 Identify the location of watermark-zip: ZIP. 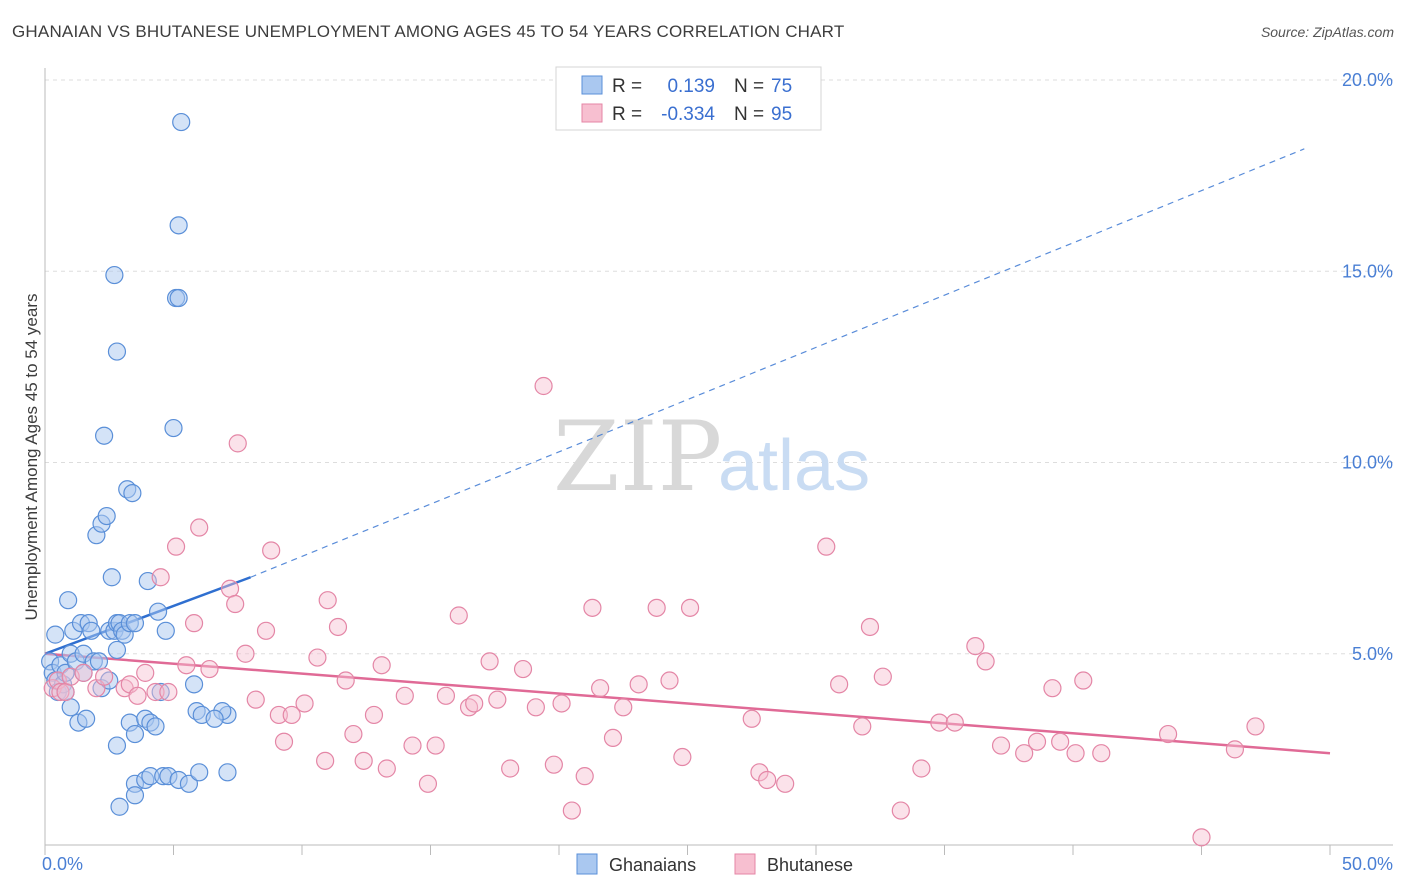
(637, 457).